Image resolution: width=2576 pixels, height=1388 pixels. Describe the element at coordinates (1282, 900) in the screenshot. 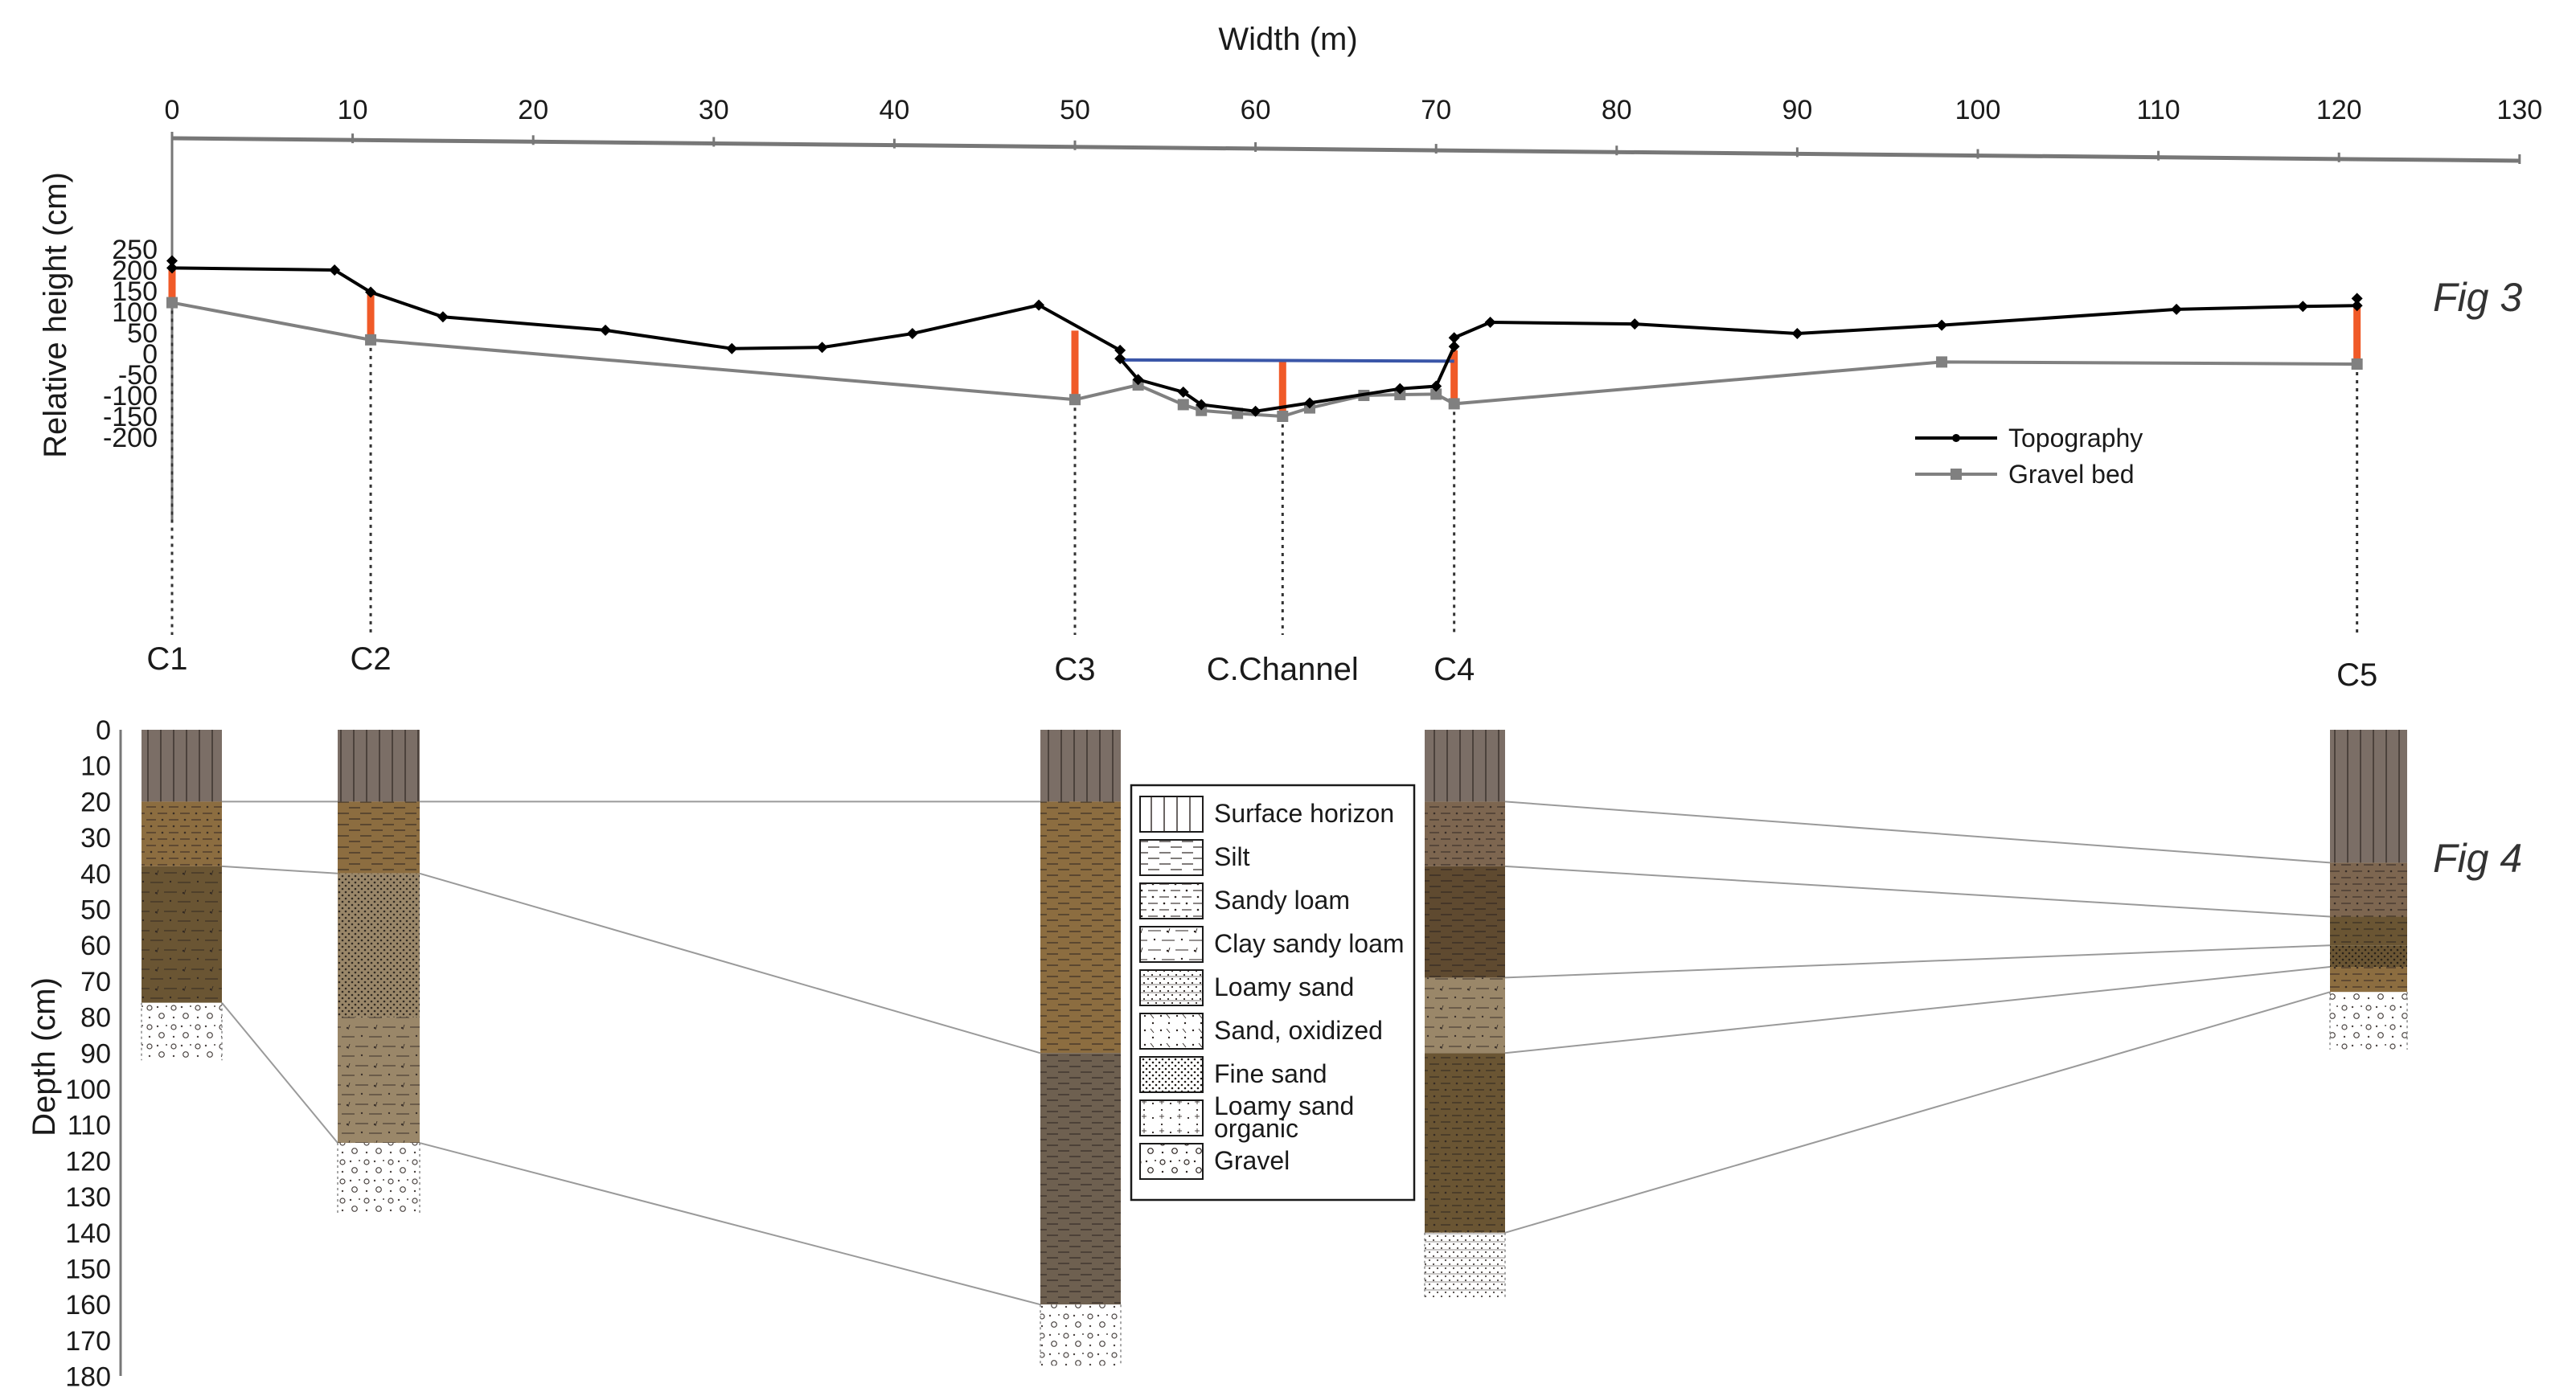

I see `legend-label: Sandy loam` at that location.